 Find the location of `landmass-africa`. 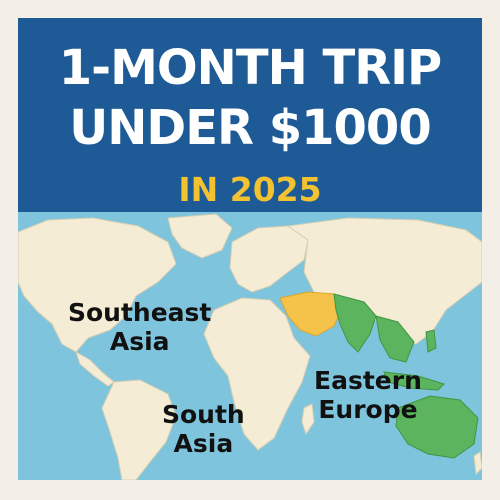

landmass-africa is located at coordinates (257, 374).